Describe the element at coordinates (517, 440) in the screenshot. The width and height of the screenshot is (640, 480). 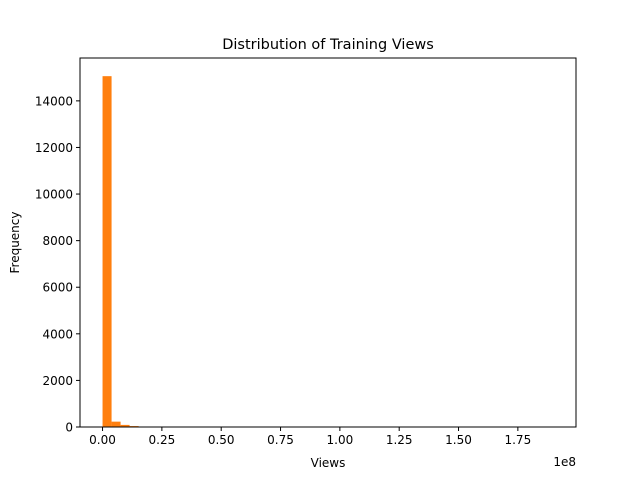
I see `x-tick-label: 1.75` at that location.